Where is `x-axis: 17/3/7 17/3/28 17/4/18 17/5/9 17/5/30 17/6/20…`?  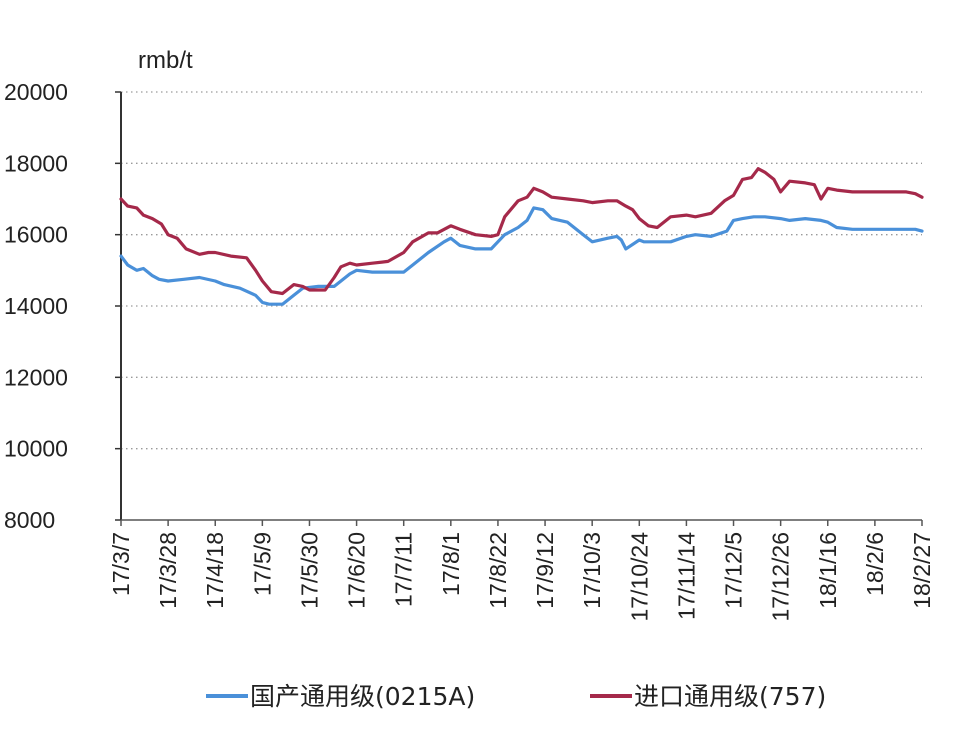 x-axis: 17/3/7 17/3/28 17/4/18 17/5/9 17/5/30 17/6/20… is located at coordinates (521, 570).